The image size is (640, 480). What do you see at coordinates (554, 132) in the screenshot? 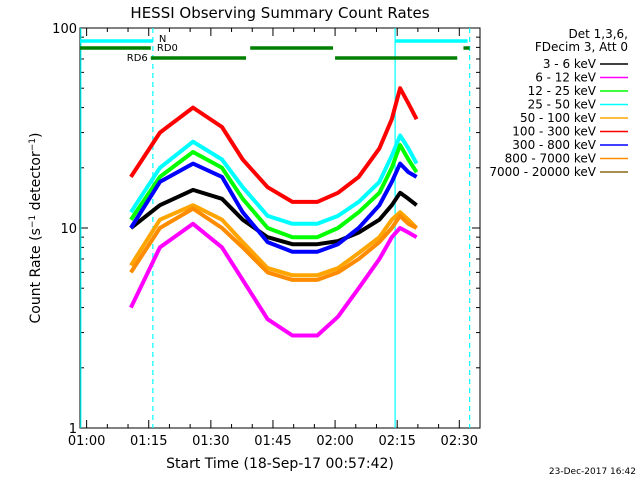
I see `legend-item-label: 100 - 300 keV` at bounding box center [554, 132].